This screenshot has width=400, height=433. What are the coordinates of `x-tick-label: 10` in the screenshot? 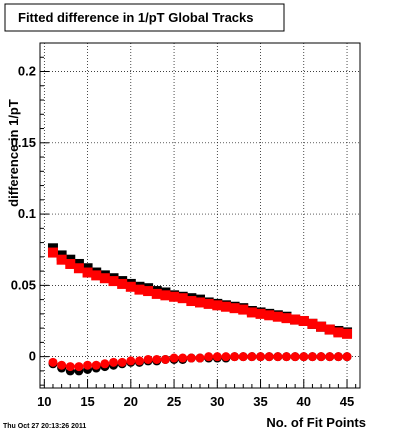 It's located at (44, 401).